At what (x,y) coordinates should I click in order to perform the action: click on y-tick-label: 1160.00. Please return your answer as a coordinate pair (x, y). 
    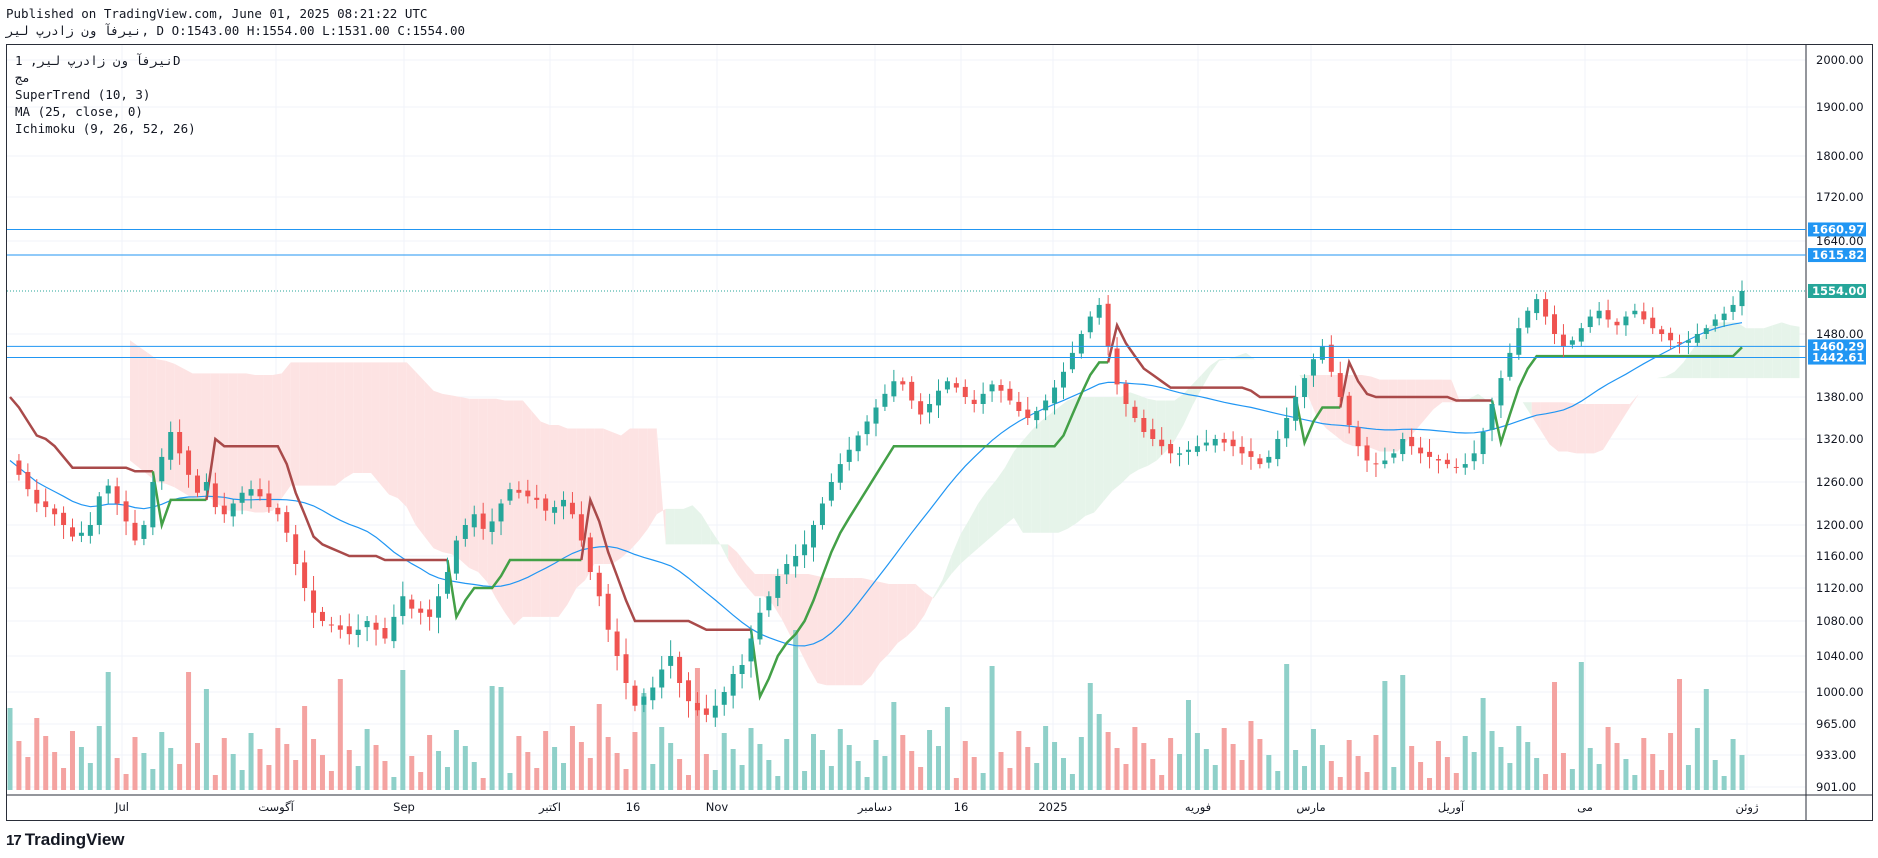
    Looking at the image, I should click on (1840, 556).